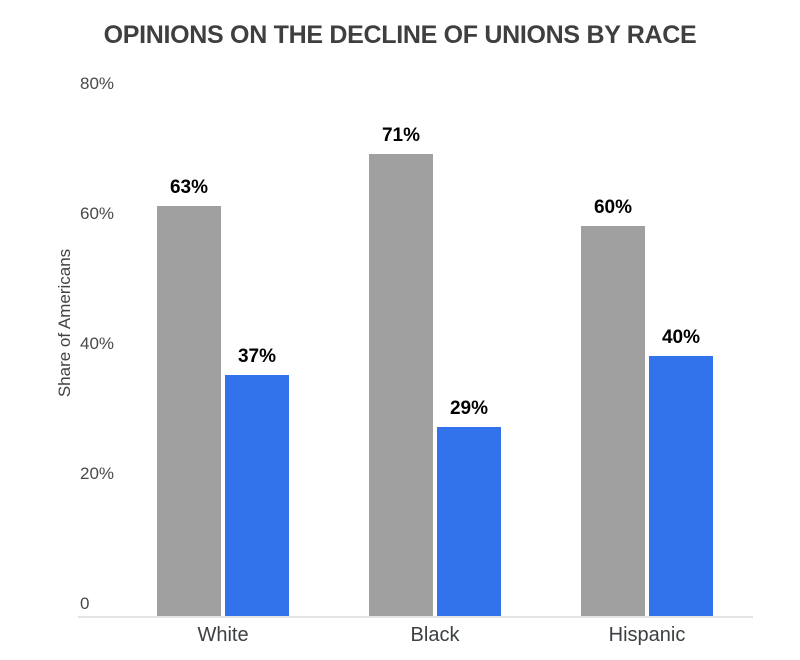 This screenshot has width=800, height=660. Describe the element at coordinates (189, 411) in the screenshot. I see `bar-gray-series-white` at that location.